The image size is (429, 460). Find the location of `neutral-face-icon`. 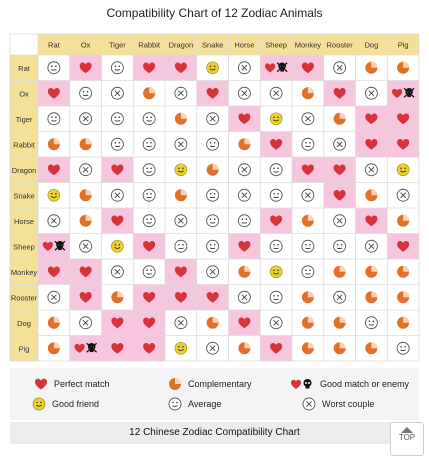

neutral-face-icon is located at coordinates (175, 404).